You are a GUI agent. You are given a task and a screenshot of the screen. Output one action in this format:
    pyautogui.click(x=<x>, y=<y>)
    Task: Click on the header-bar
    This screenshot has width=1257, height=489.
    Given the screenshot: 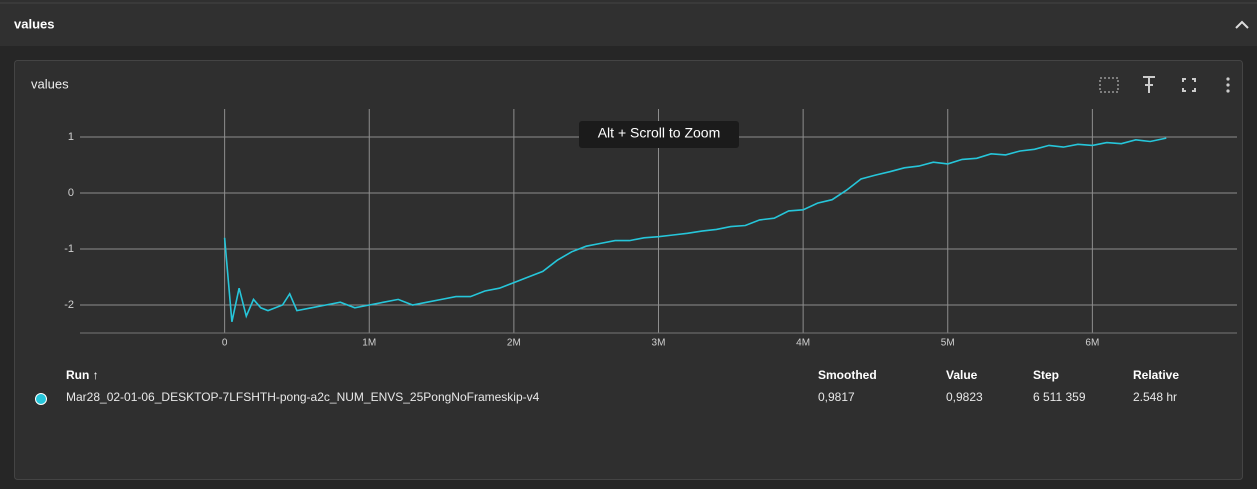 What is the action you would take?
    pyautogui.click(x=628, y=23)
    